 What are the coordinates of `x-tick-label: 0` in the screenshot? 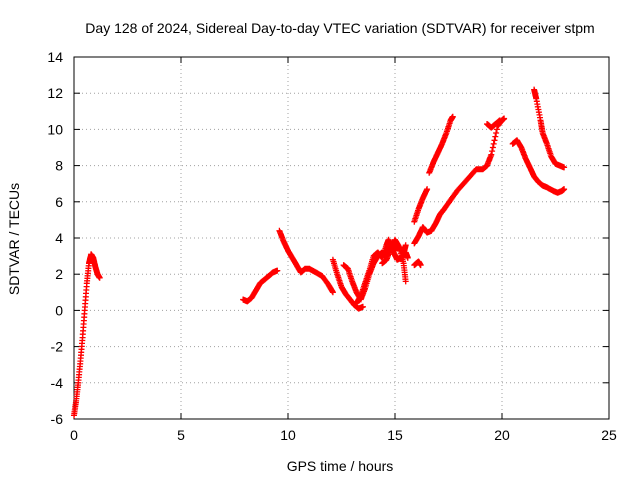 It's located at (74, 435).